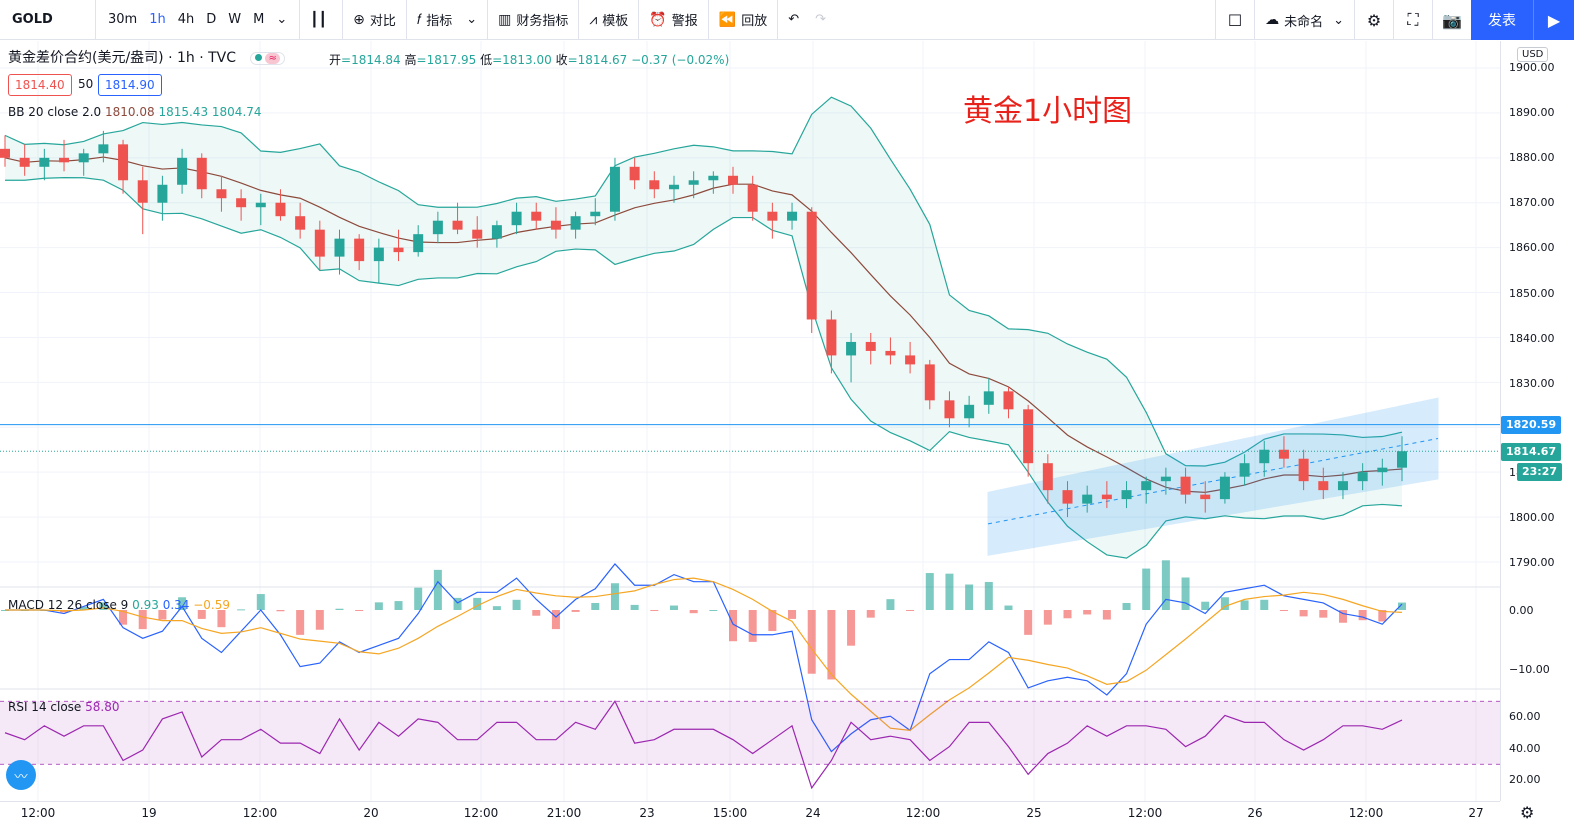 This screenshot has width=1574, height=832. Describe the element at coordinates (410, 60) in the screenshot. I see `high-label: 高` at that location.